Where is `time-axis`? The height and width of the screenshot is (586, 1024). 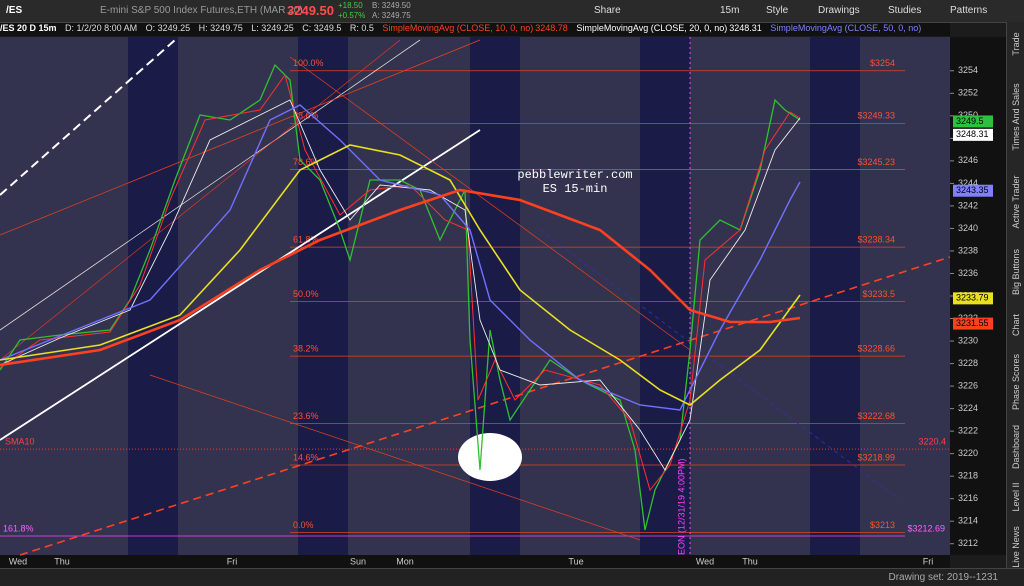 time-axis is located at coordinates (475, 561).